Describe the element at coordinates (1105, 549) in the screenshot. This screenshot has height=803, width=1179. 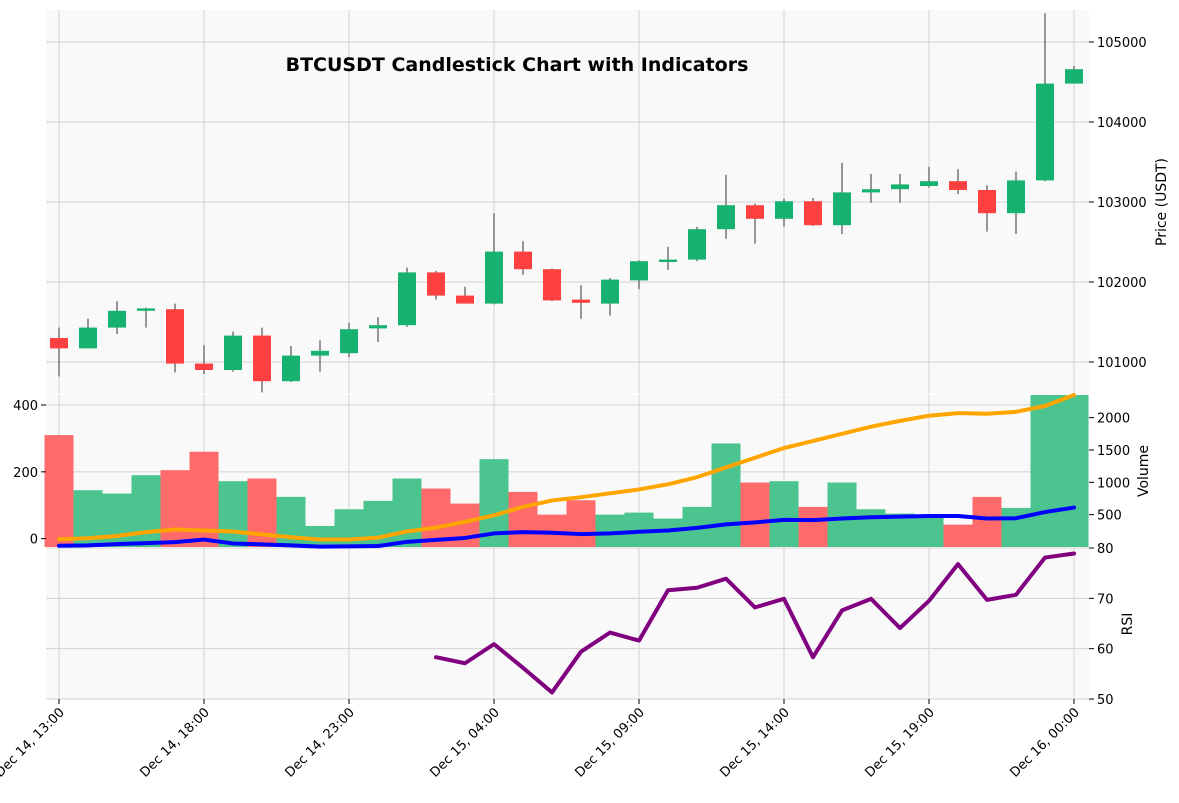
I see `rsi-tick-label: 80` at that location.